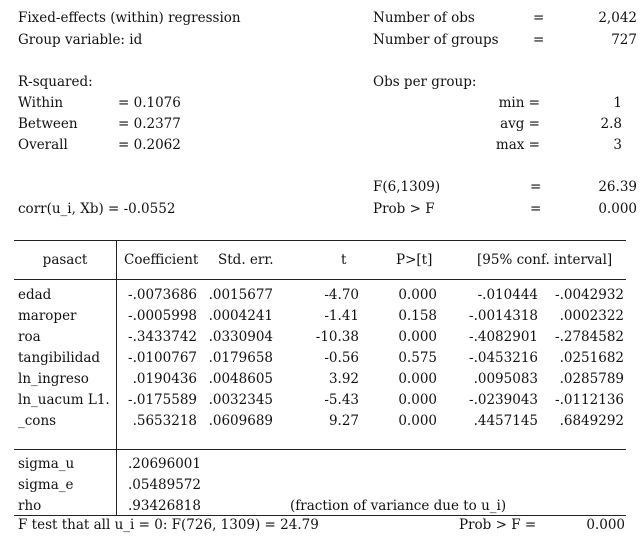 The height and width of the screenshot is (541, 640). What do you see at coordinates (398, 506) in the screenshot?
I see `sigma-note: (fraction of variance due to u_i)` at bounding box center [398, 506].